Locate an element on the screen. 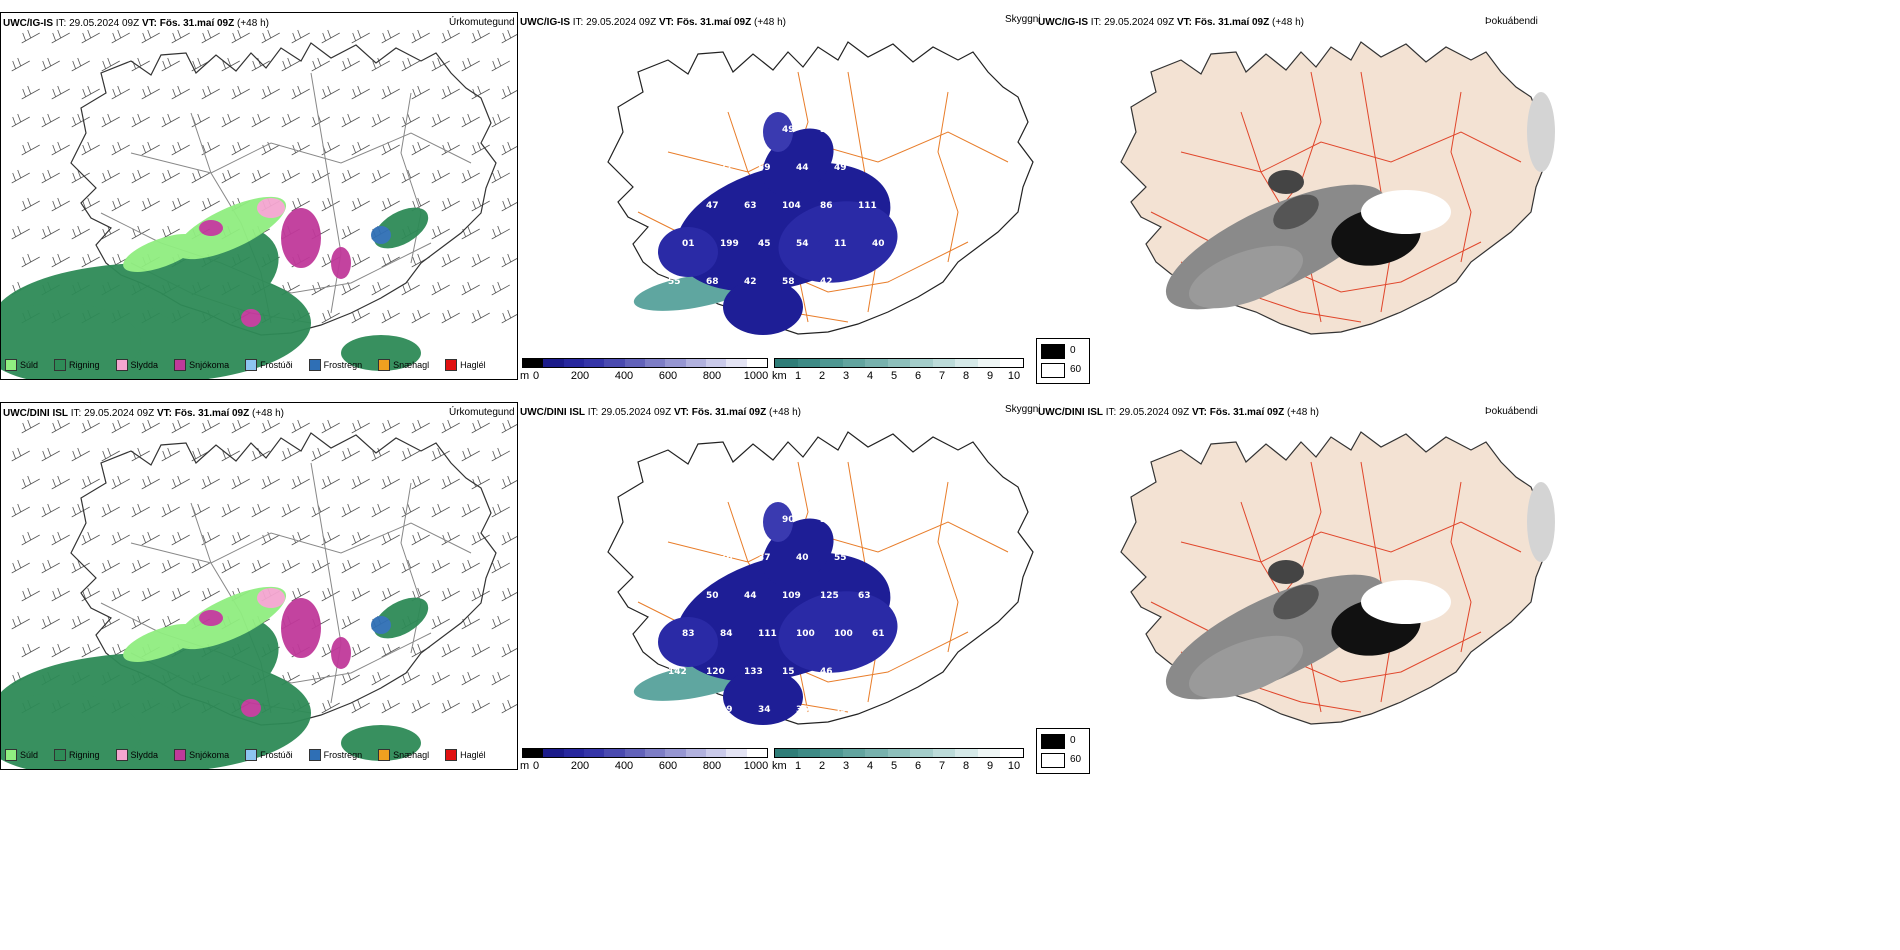  cloud-base-value: 50 is located at coordinates (826, 130).